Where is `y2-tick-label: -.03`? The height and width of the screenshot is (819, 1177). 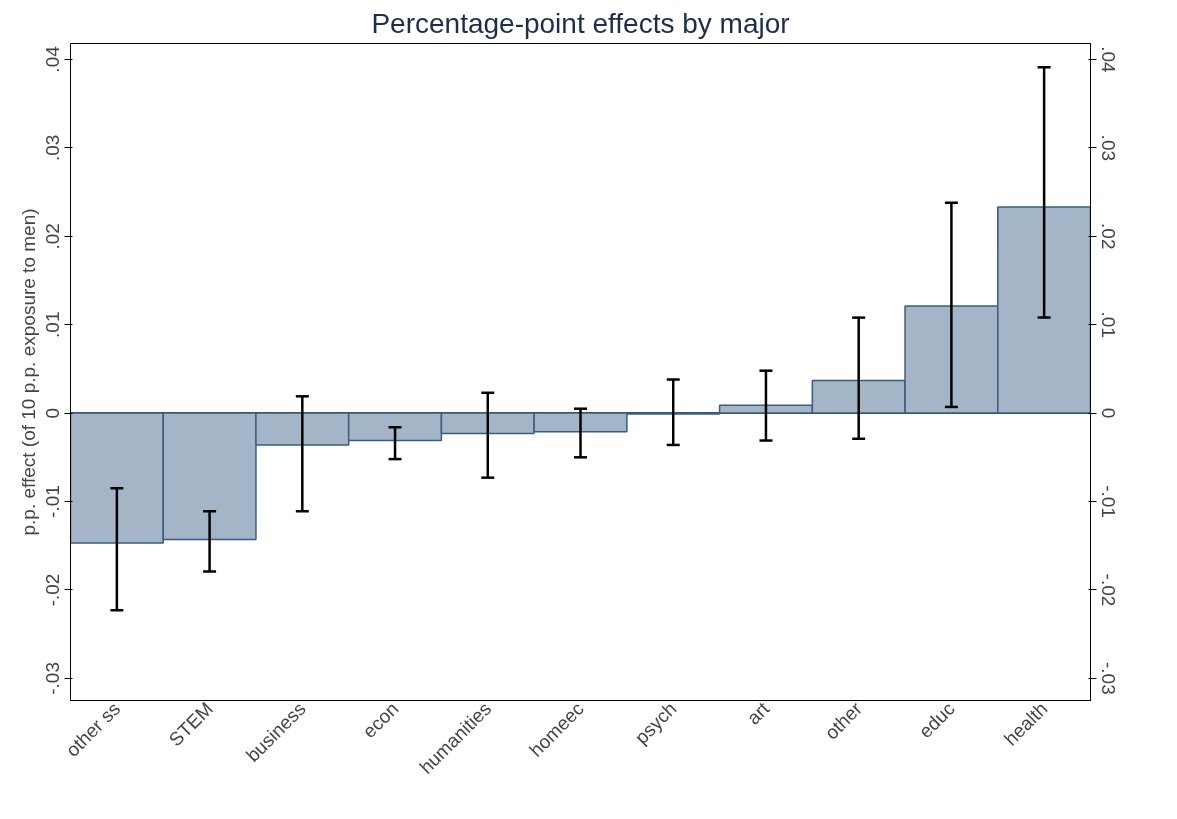
y2-tick-label: -.03 is located at coordinates (1108, 678).